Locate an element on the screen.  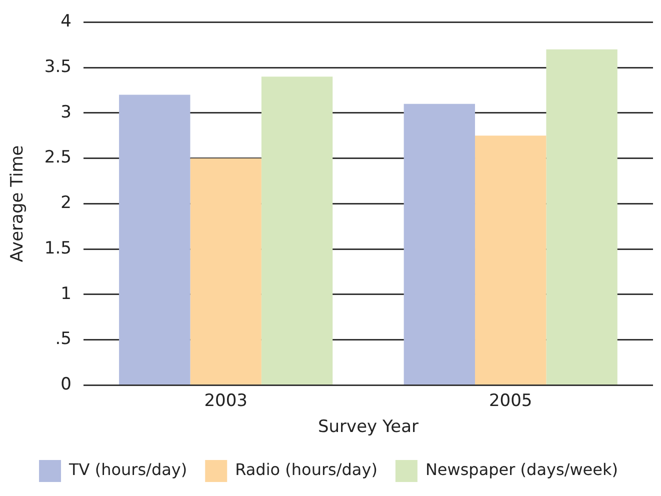
y-tick-label: 2 is located at coordinates (66, 203).